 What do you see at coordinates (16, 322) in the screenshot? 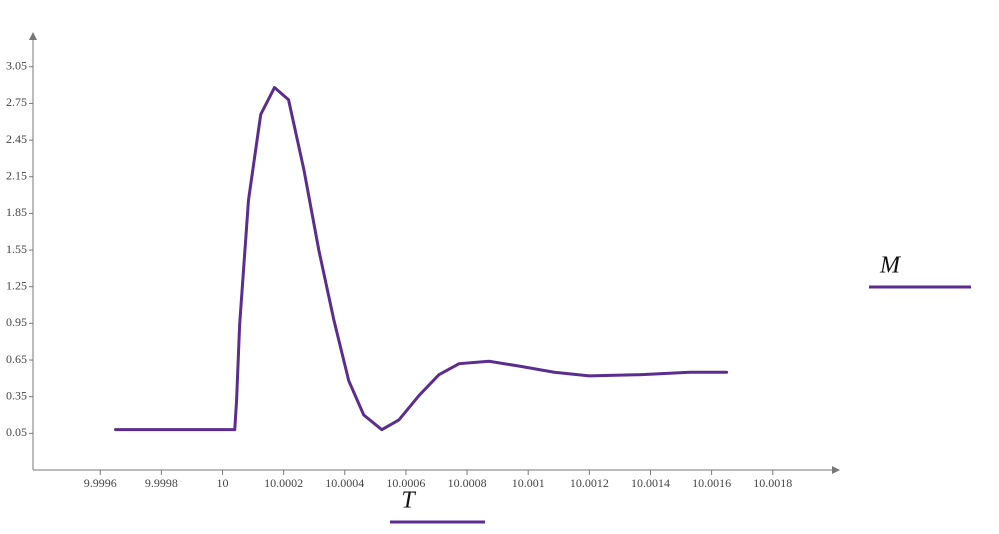
I see `y-tick-label: 0.95` at bounding box center [16, 322].